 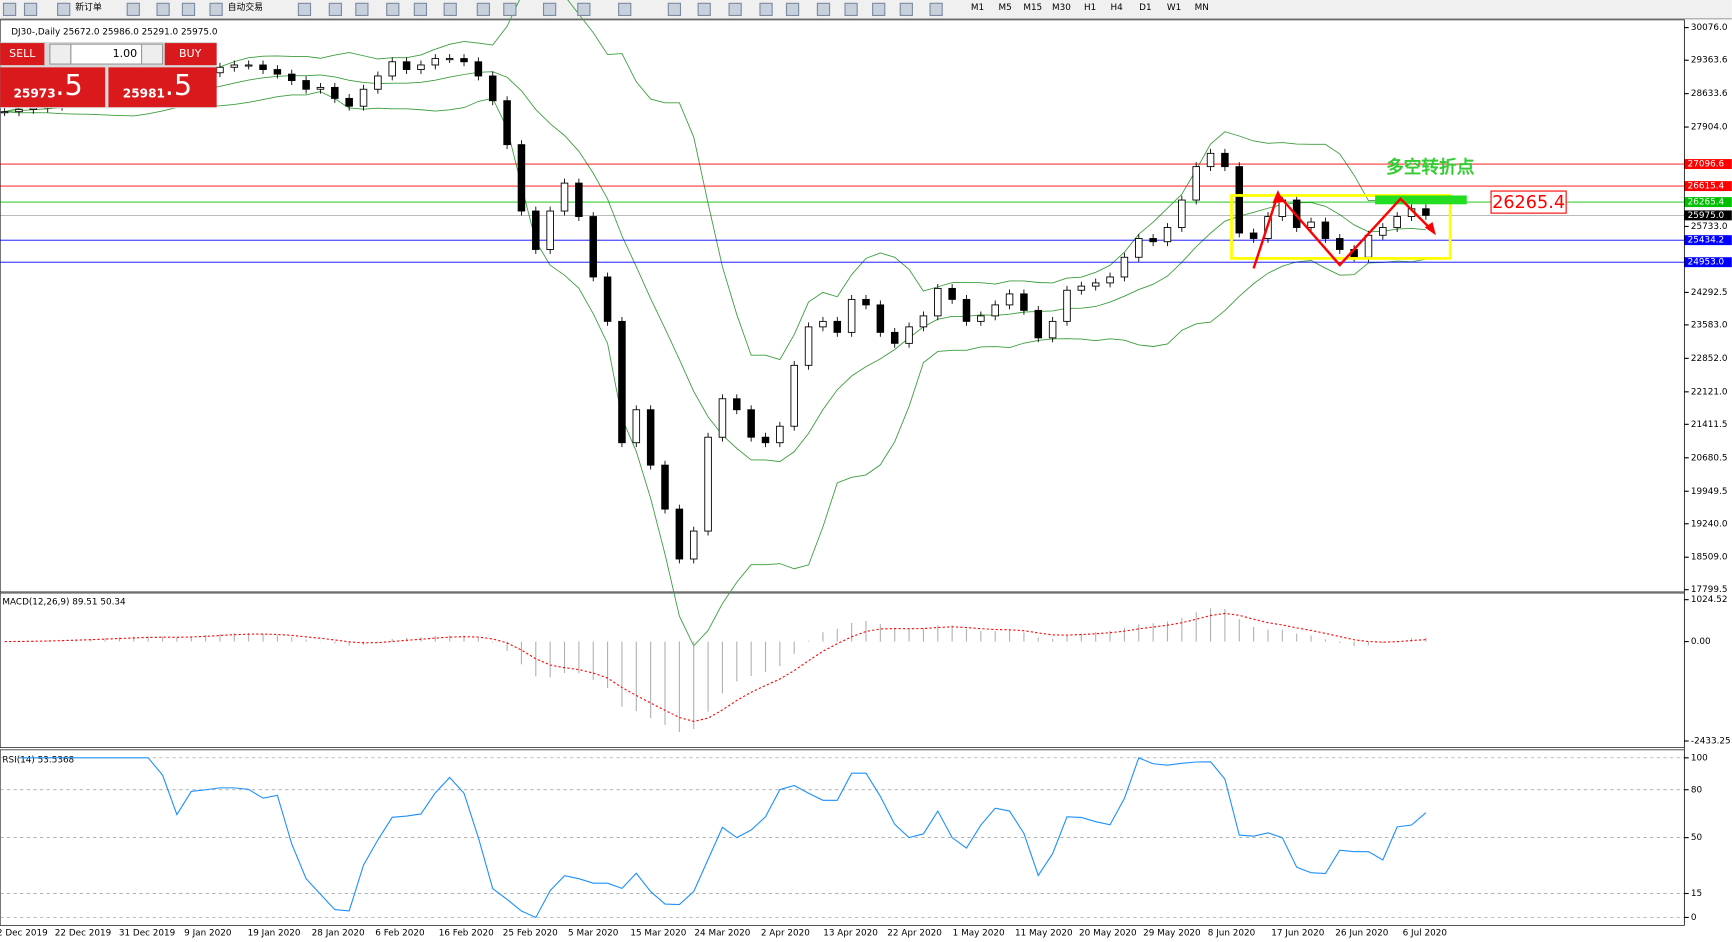 I want to click on timeframe-button: M15, so click(x=1032, y=8).